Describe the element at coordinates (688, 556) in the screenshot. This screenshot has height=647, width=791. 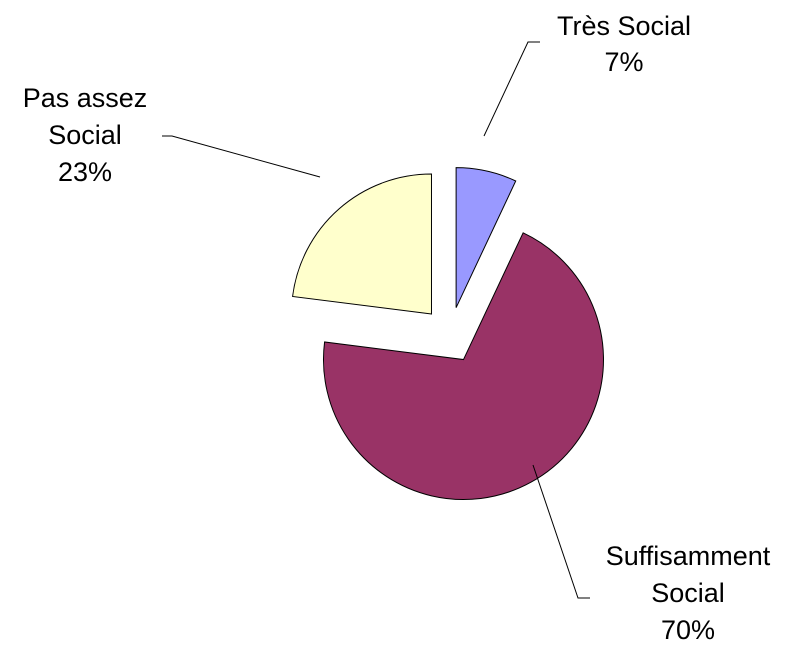
I see `slice-label-suffisamment-social: Suffisamment` at that location.